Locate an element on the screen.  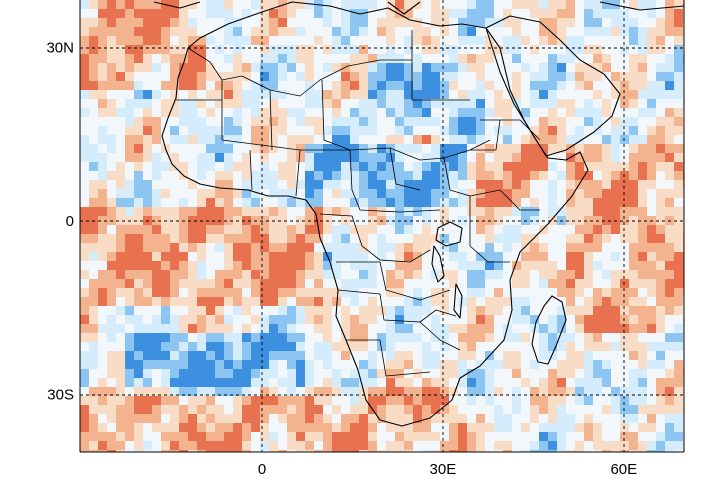
lon-tick-label: 30E is located at coordinates (443, 469).